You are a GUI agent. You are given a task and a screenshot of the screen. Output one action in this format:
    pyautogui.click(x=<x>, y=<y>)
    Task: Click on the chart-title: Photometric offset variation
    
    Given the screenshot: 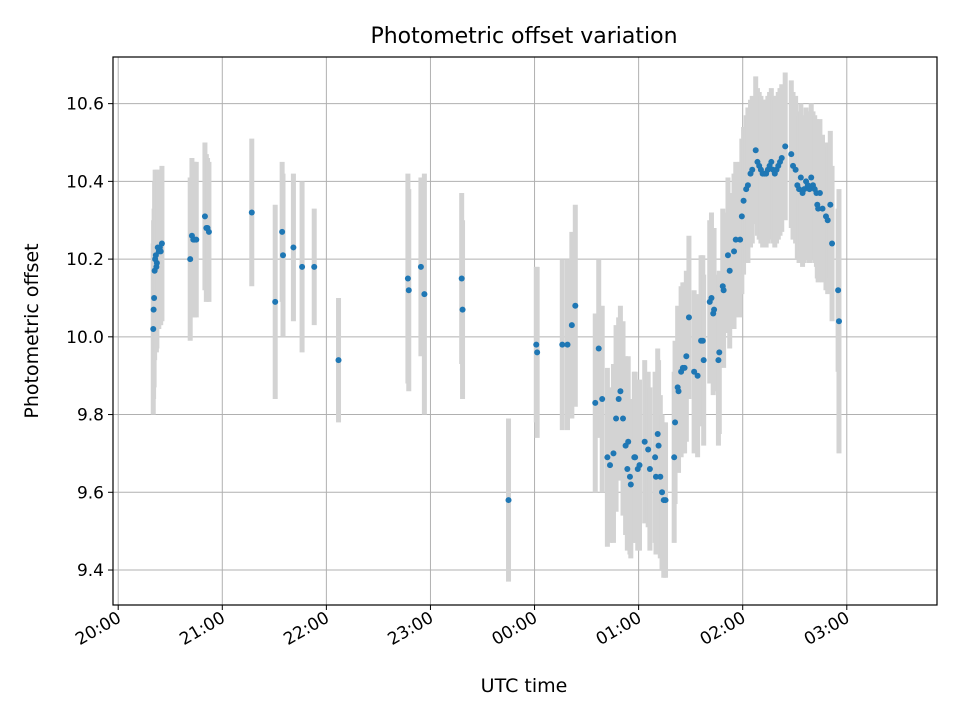 What is the action you would take?
    pyautogui.click(x=523, y=36)
    